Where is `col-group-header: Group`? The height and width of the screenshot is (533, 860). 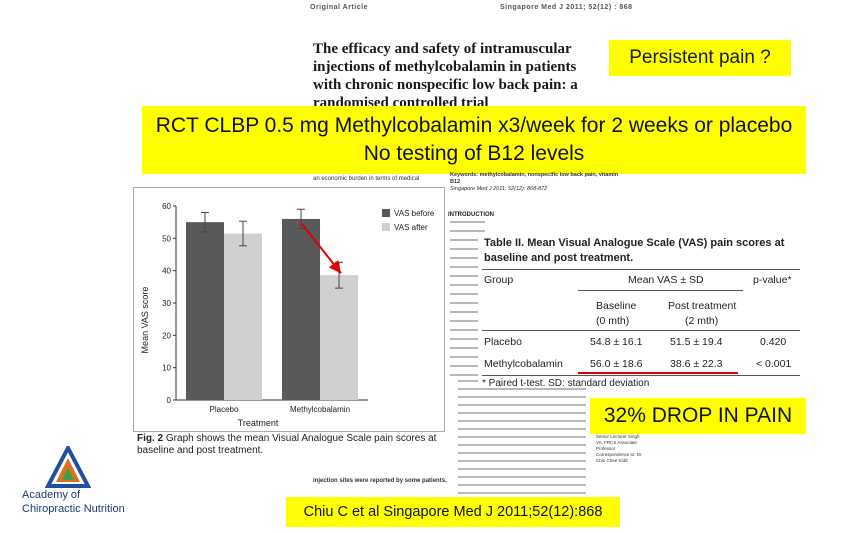 col-group-header: Group is located at coordinates (499, 280).